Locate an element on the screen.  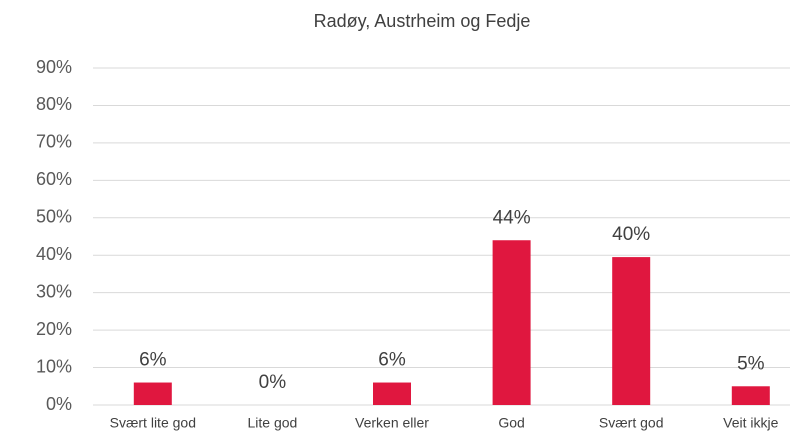
y-tick-label: 50% is located at coordinates (54, 217).